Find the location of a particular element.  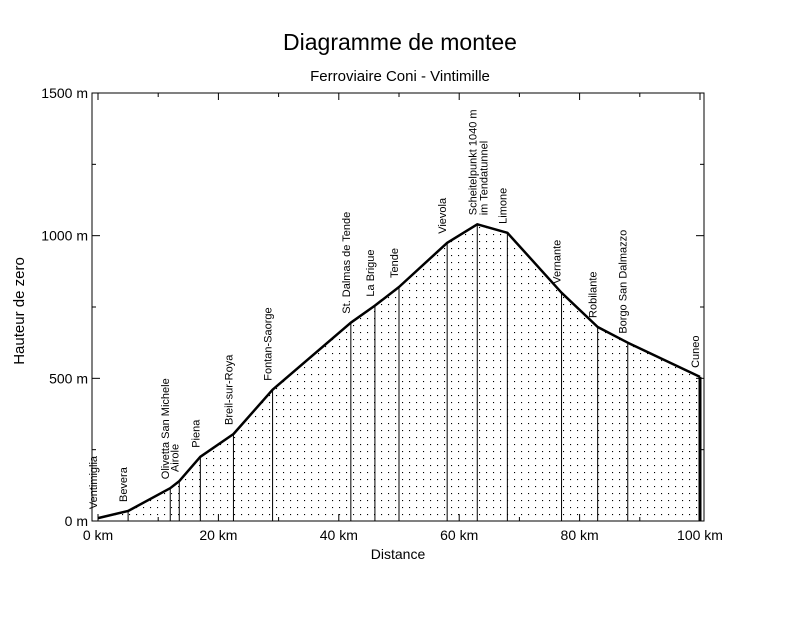

station-label: Piena is located at coordinates (196, 433).